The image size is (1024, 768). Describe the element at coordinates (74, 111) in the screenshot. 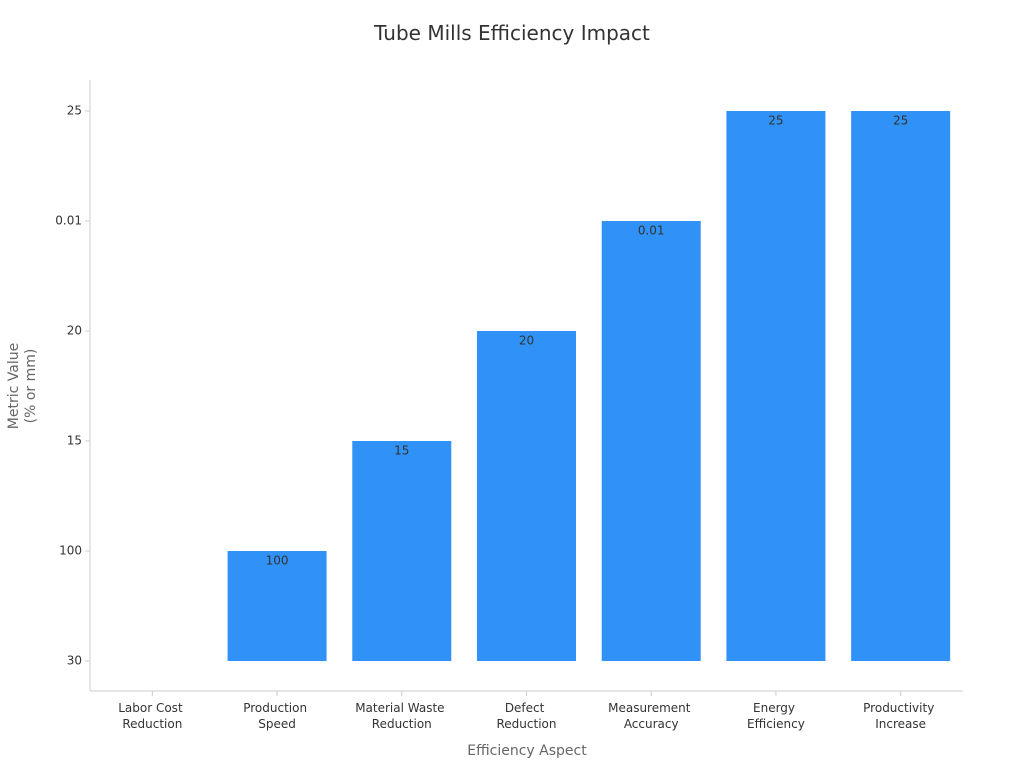

I see `y-tick-label: 25` at that location.